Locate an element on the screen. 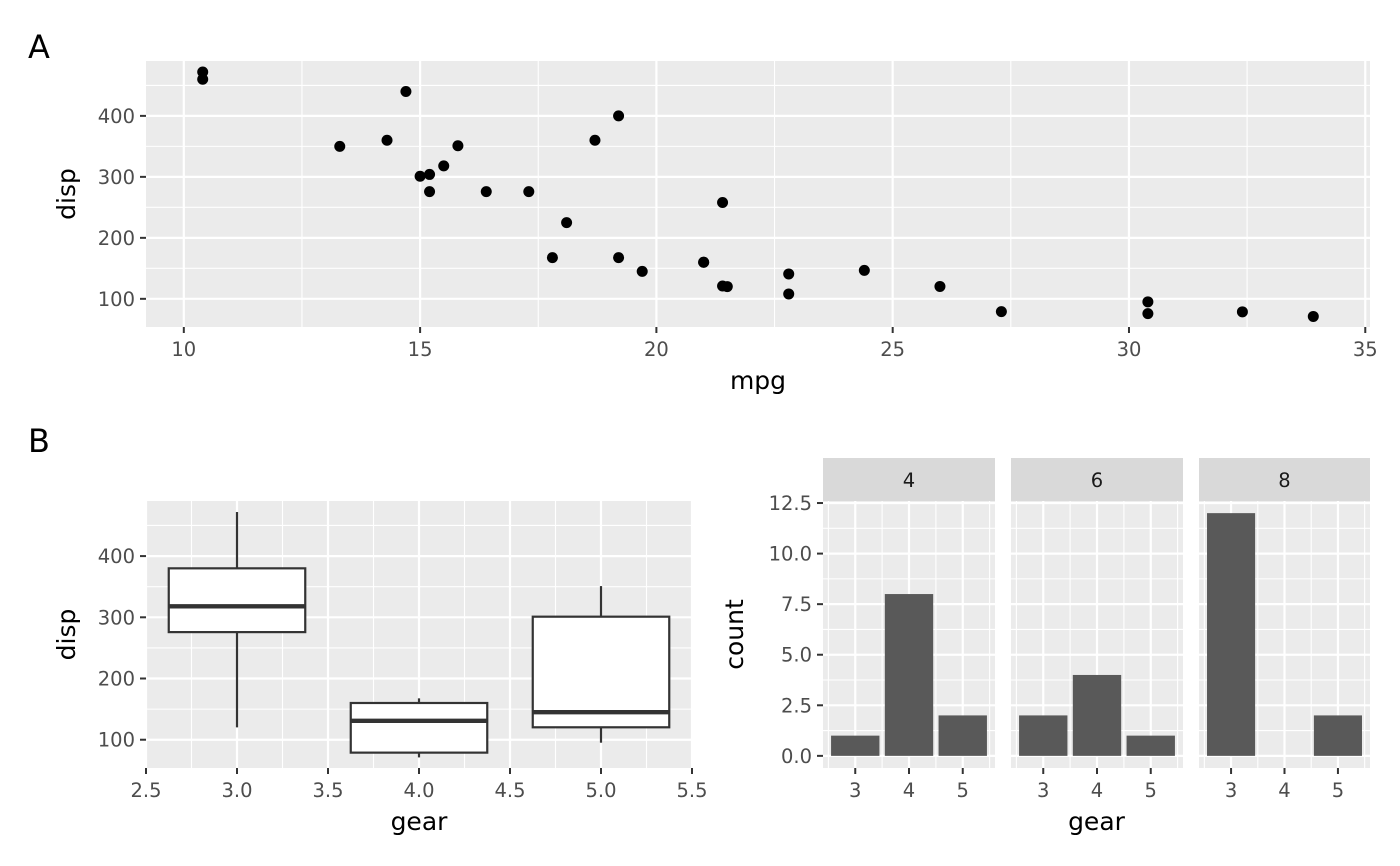 The width and height of the screenshot is (1400, 866). y-tick-label: 5.0 is located at coordinates (796, 655).